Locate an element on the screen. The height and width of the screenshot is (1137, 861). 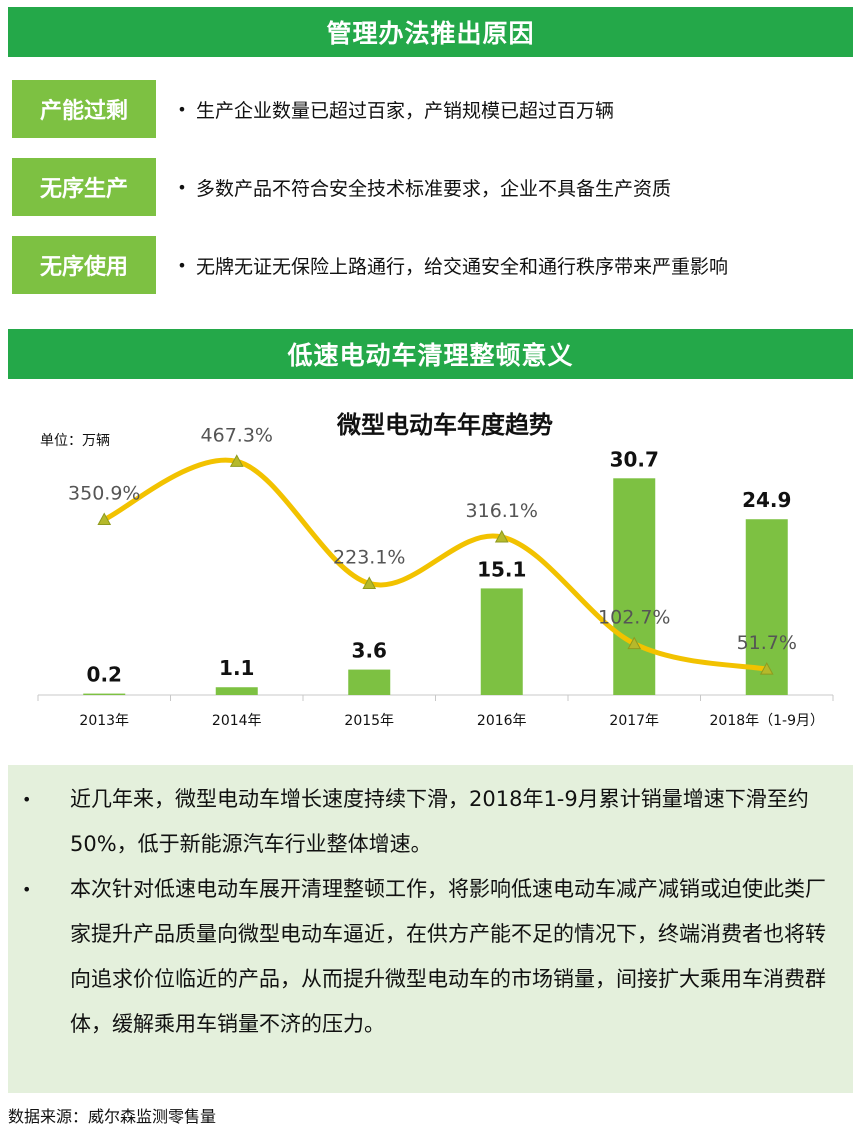
reason-row: 无序生产 • 多数产品不符合安全技术标准要求，企业不具备生产资质 is located at coordinates (432, 187).